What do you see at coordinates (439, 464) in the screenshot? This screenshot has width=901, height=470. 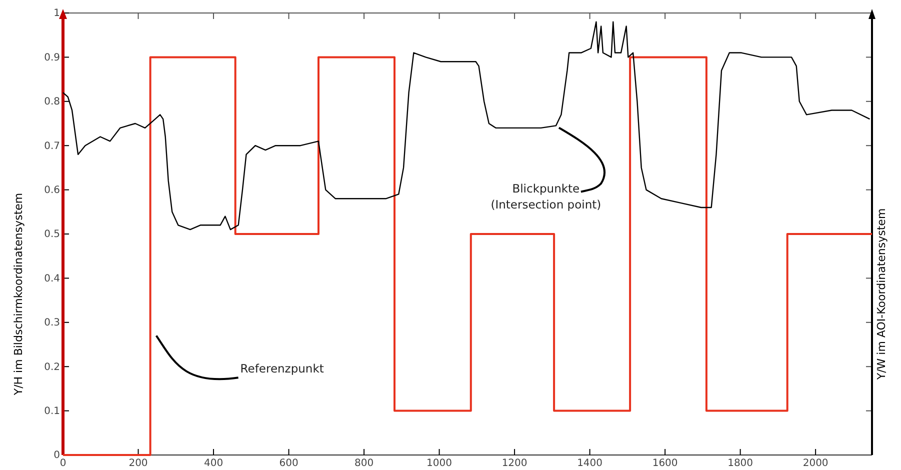 I see `x-tick-label: 1000` at bounding box center [439, 464].